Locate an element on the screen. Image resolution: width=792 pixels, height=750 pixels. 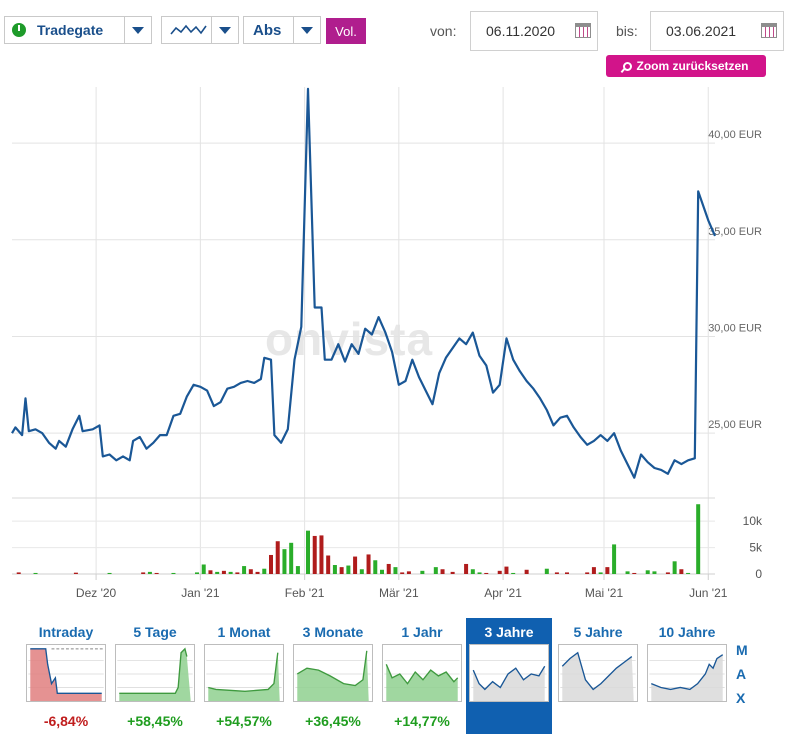
scale-dropdown: Abs is located at coordinates (282, 30).